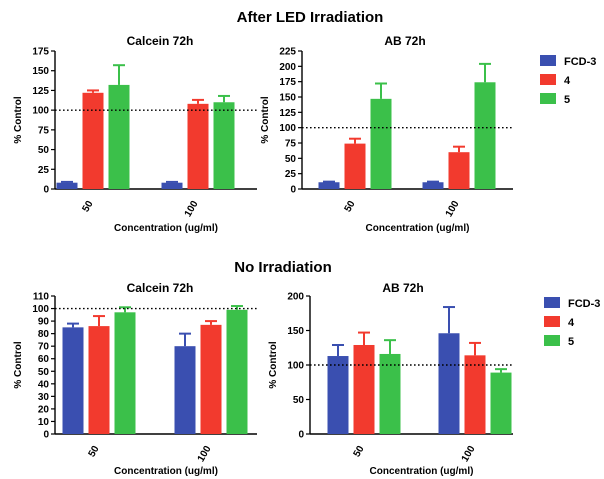 The image size is (604, 479). Describe the element at coordinates (44, 322) in the screenshot. I see `y-tick-label: 90` at that location.